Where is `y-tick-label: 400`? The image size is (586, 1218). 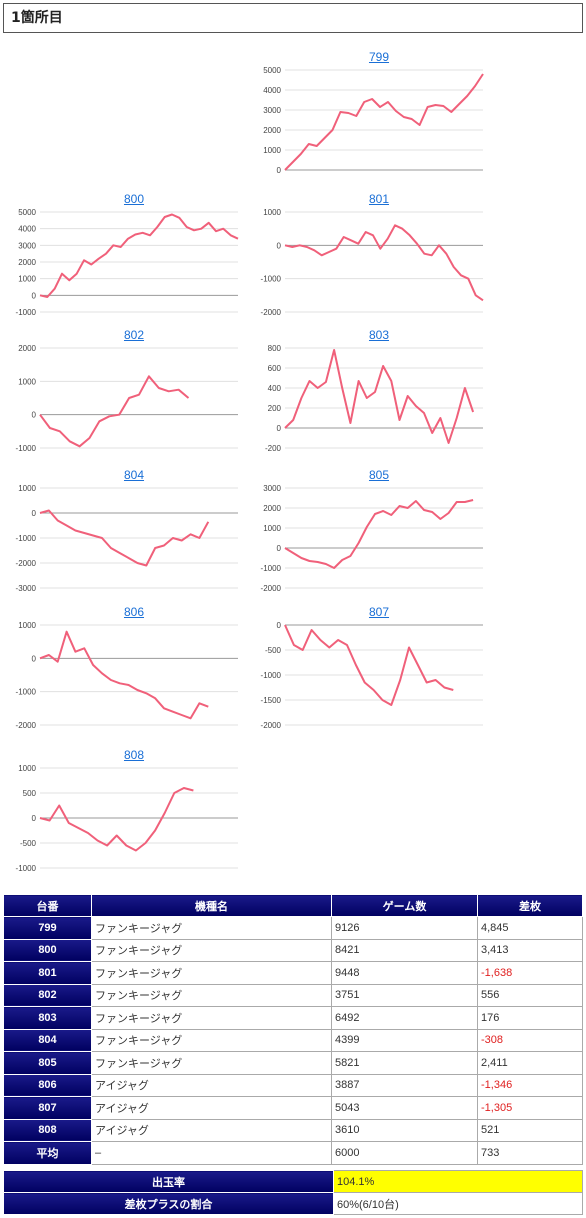 y-tick-label: 400 is located at coordinates (275, 388).